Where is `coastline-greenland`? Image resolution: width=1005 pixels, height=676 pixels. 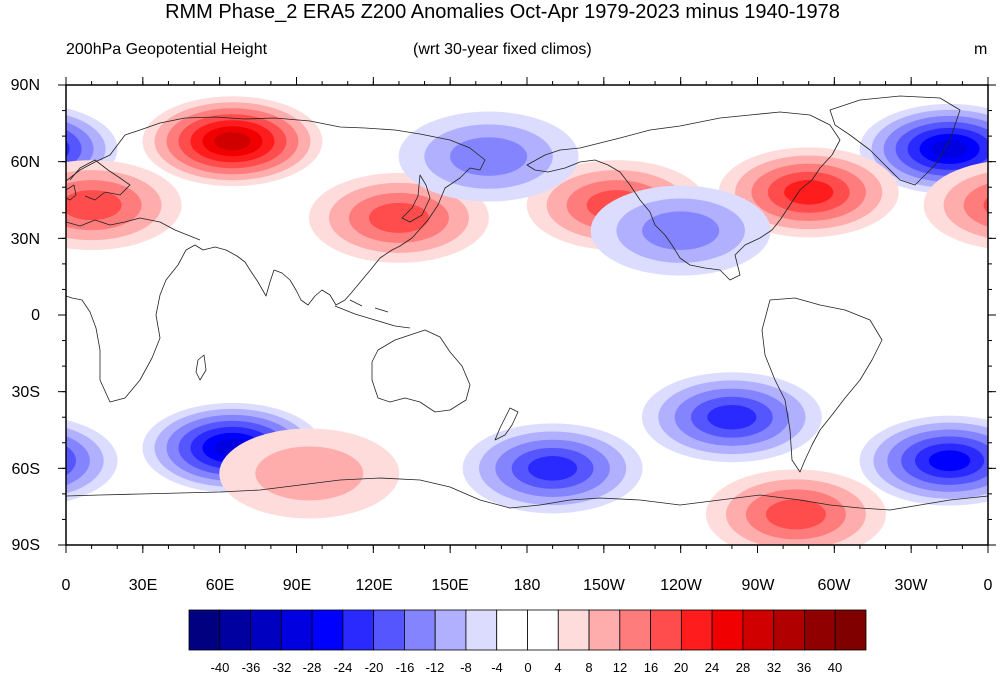
coastline-greenland is located at coordinates (895, 140).